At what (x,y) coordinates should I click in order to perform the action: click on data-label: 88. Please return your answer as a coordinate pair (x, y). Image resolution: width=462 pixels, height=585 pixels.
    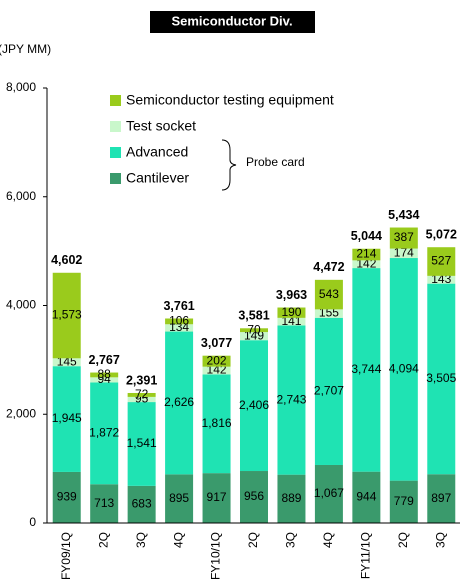
    Looking at the image, I should click on (105, 374).